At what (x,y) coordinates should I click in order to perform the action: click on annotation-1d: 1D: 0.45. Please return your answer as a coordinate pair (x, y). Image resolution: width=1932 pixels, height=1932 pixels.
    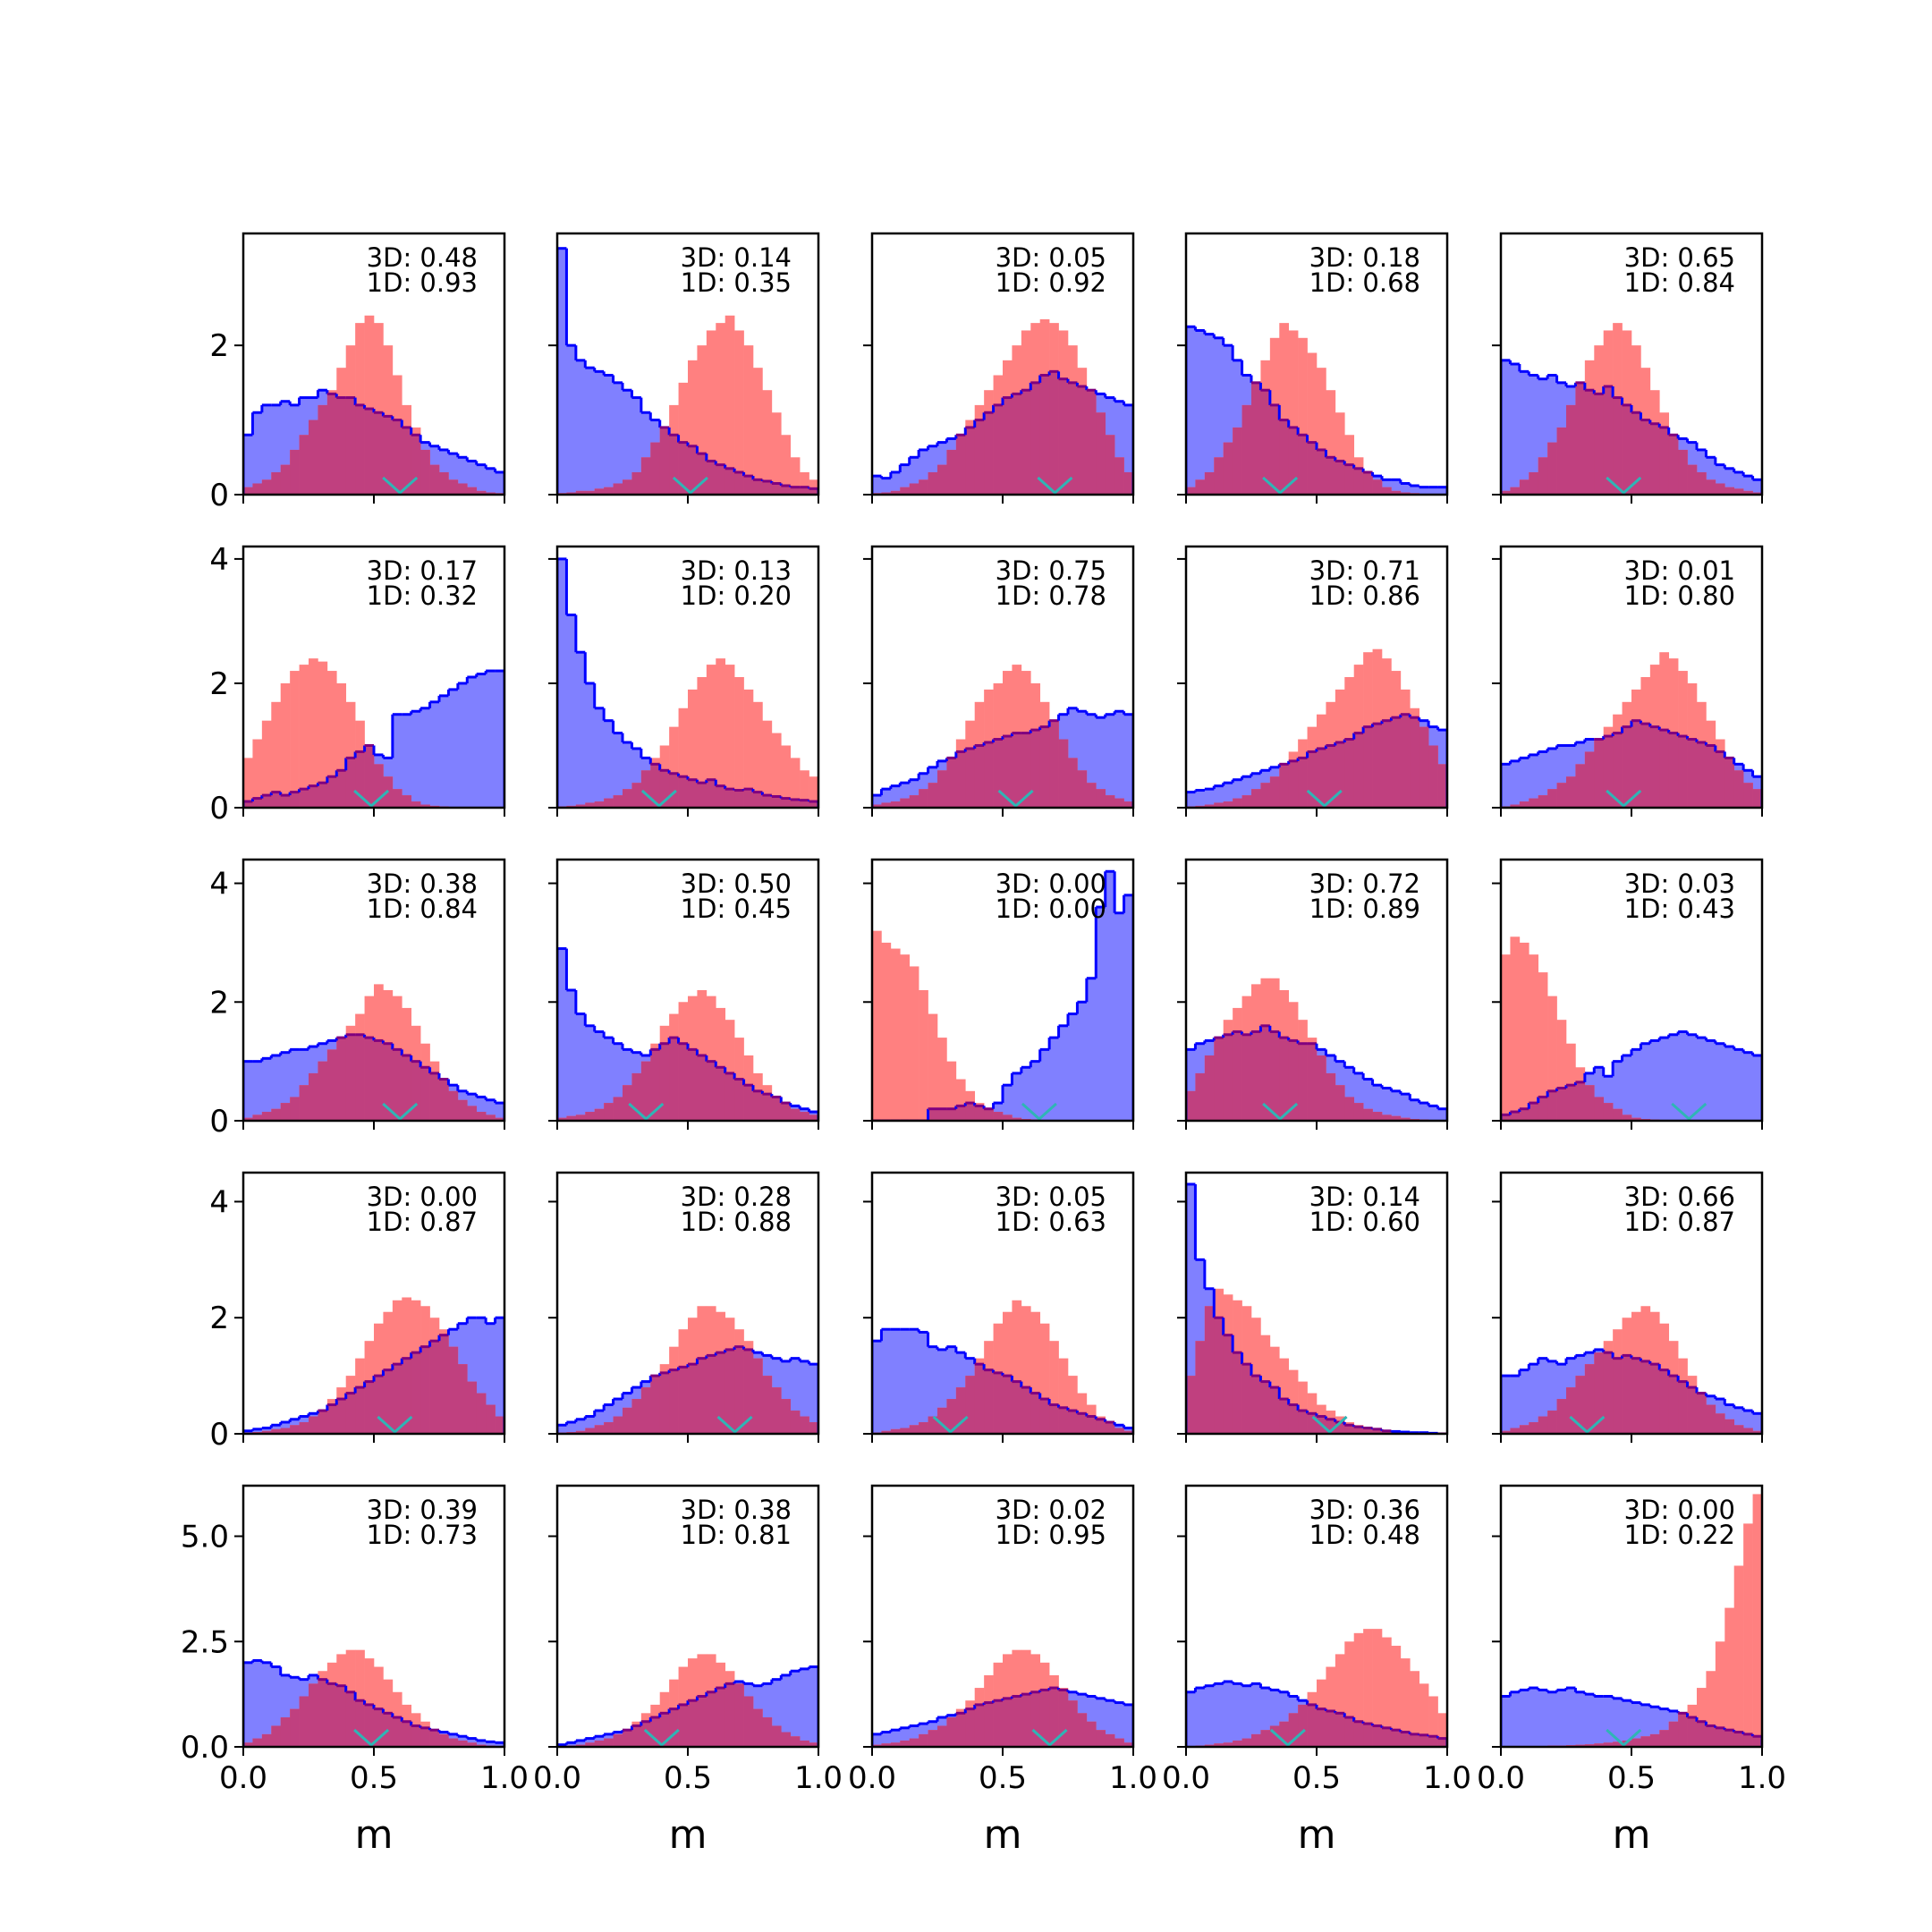
    Looking at the image, I should click on (736, 909).